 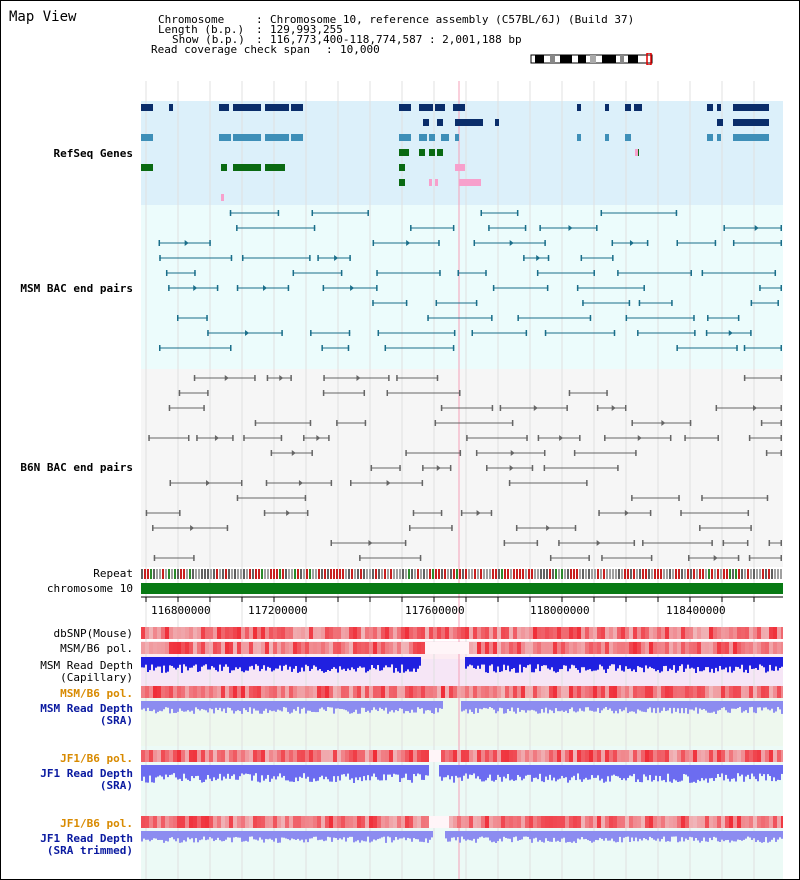 I want to click on track-label-jf1-depth-trim: JF1 Read Depth, so click(x=86, y=838).